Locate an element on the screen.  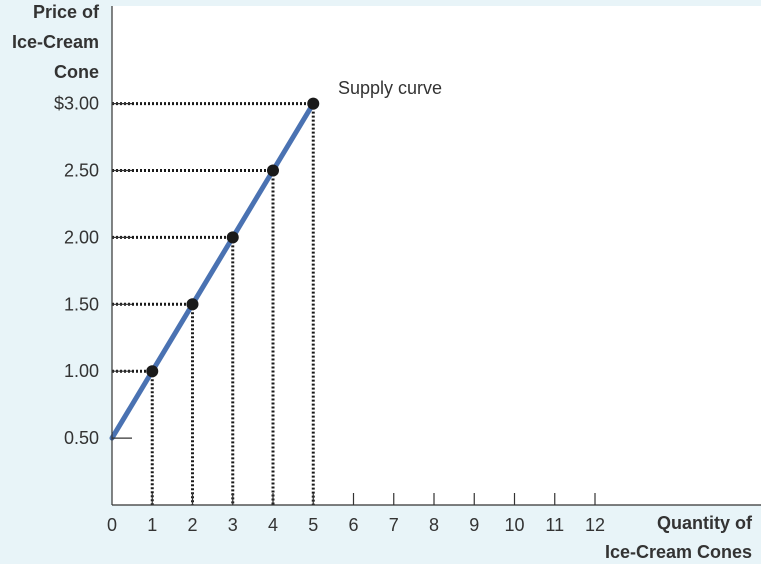
y-tick-label-0: 0.50 is located at coordinates (81, 438).